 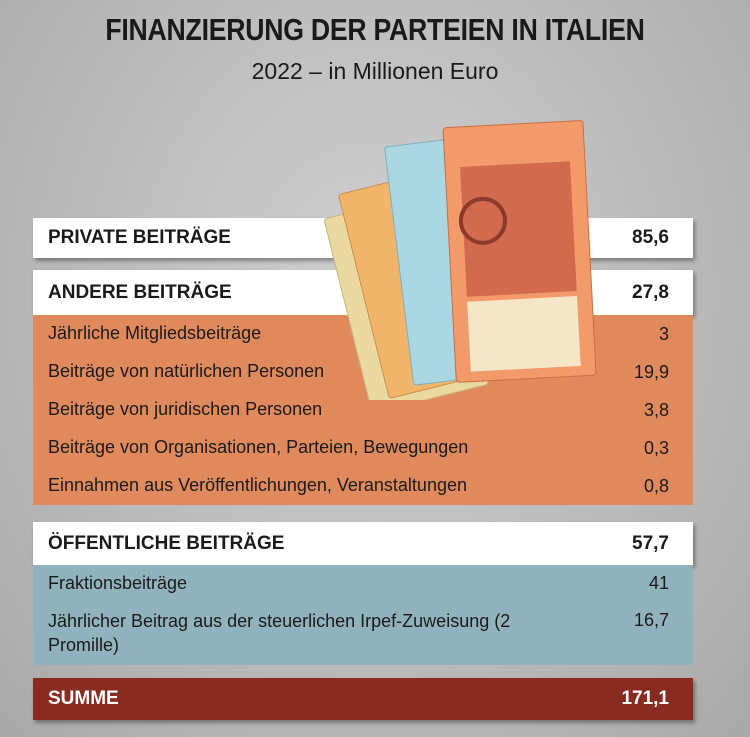 What do you see at coordinates (185, 409) in the screenshot?
I see `label: Beiträge von juridischen Personen` at bounding box center [185, 409].